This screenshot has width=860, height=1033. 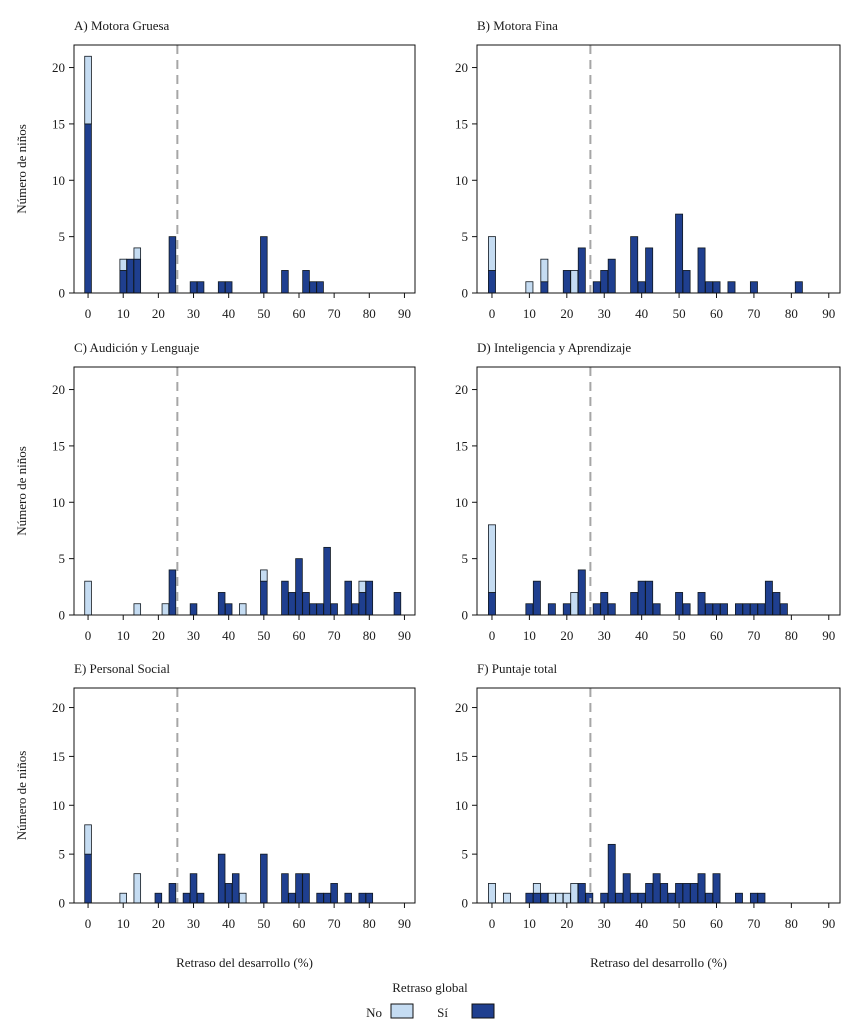 I want to click on y-axis-label: Número de niños, so click(x=21, y=491).